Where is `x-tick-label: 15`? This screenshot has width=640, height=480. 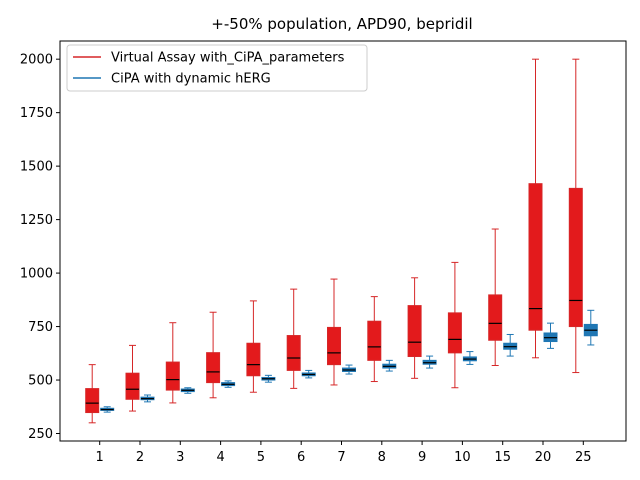 x-tick-label: 15 is located at coordinates (502, 457).